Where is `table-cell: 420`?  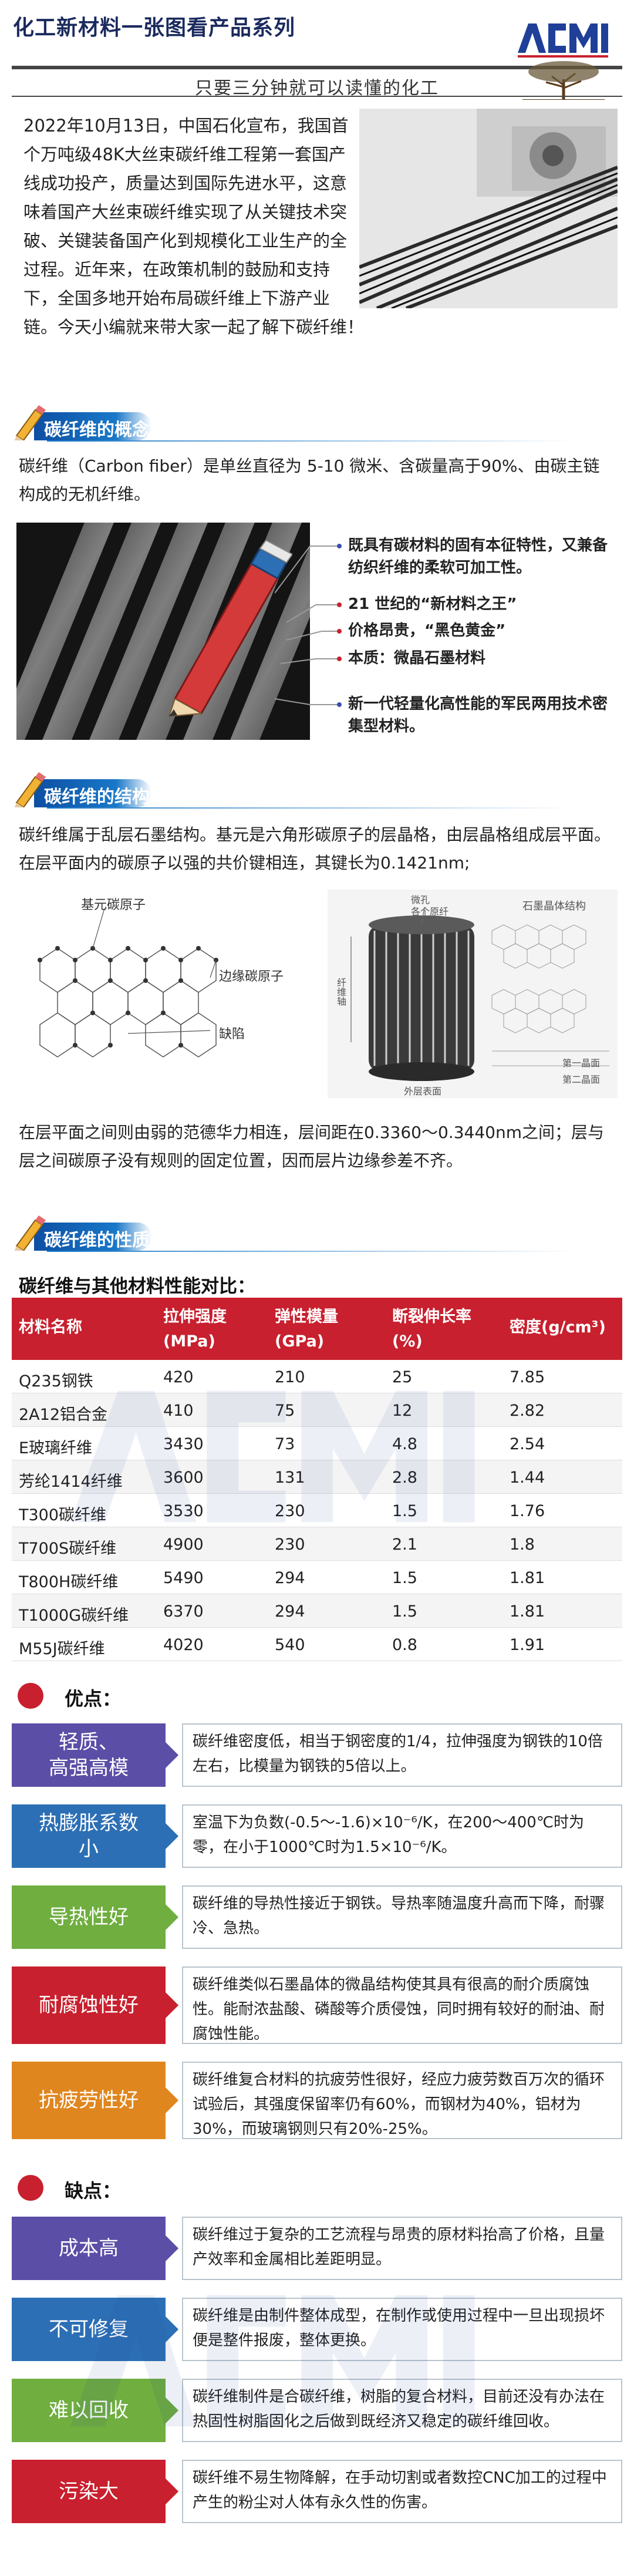
table-cell: 420 is located at coordinates (178, 1377).